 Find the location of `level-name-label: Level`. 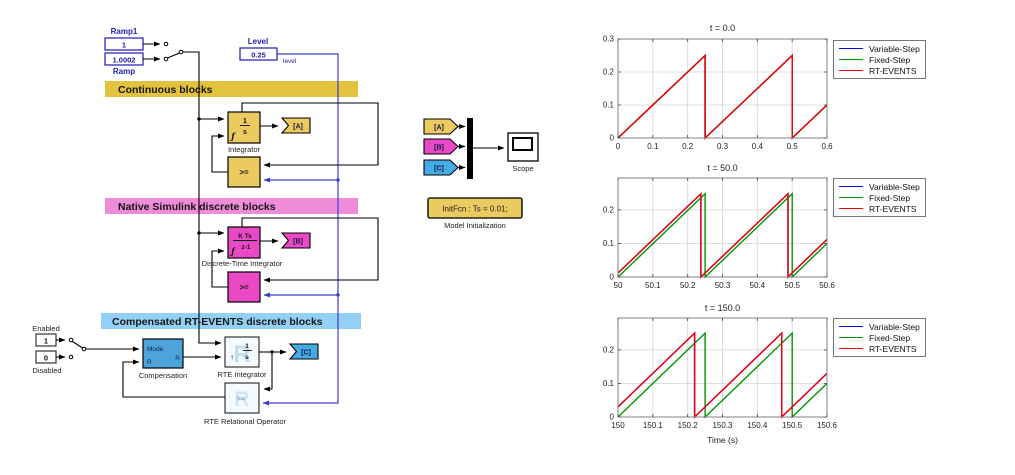

level-name-label: Level is located at coordinates (258, 41).